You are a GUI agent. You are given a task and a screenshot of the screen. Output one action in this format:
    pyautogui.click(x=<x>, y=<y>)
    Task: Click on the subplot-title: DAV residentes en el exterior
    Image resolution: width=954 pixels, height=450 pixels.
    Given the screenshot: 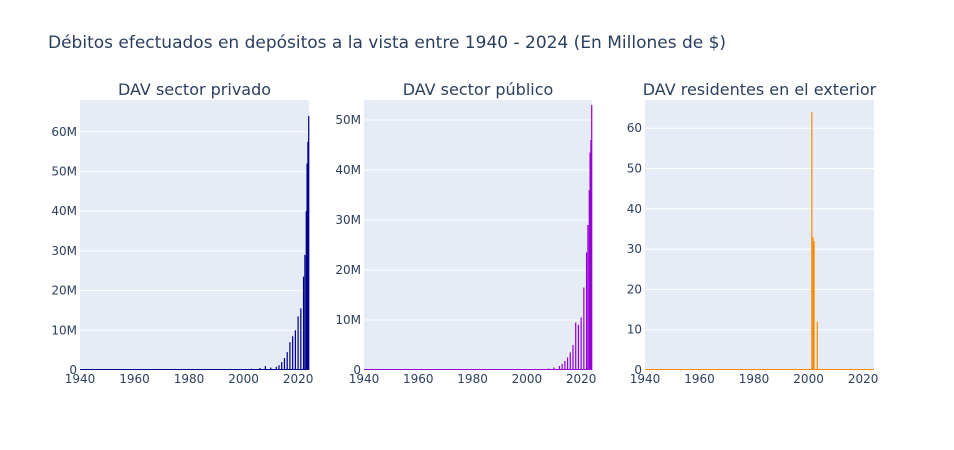 What is the action you would take?
    pyautogui.click(x=760, y=89)
    